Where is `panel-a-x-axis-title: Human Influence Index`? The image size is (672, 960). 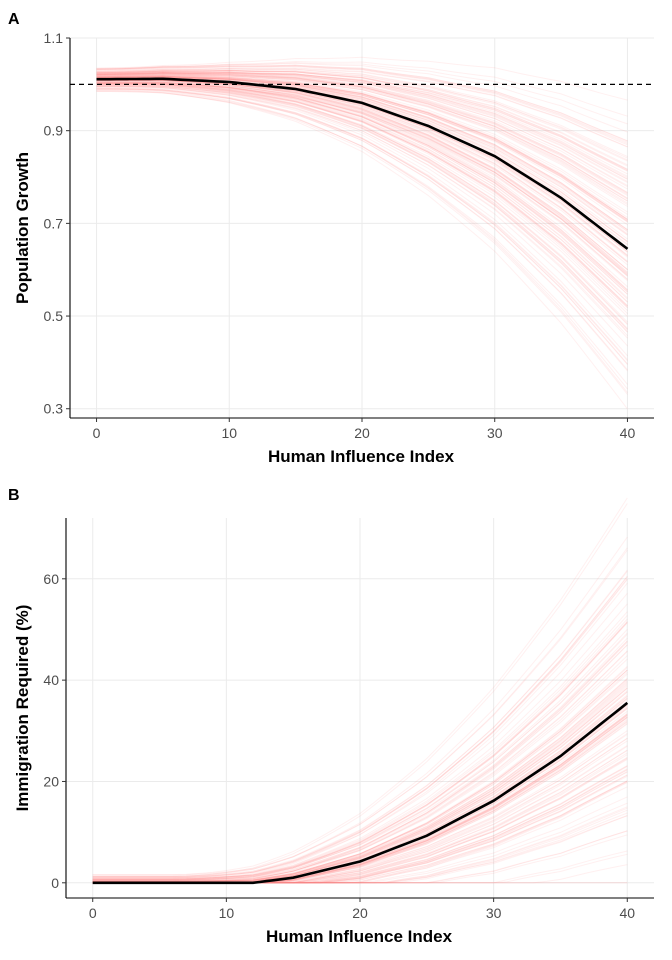 panel-a-x-axis-title: Human Influence Index is located at coordinates (361, 456).